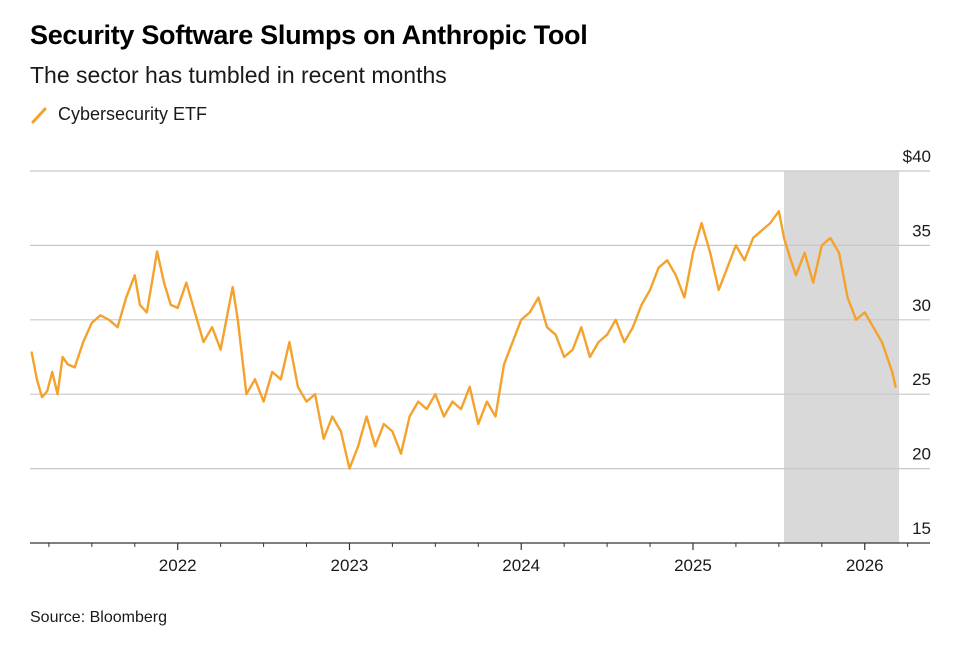 The width and height of the screenshot is (959, 646). Describe the element at coordinates (350, 565) in the screenshot. I see `x-tick-label: 2023` at that location.